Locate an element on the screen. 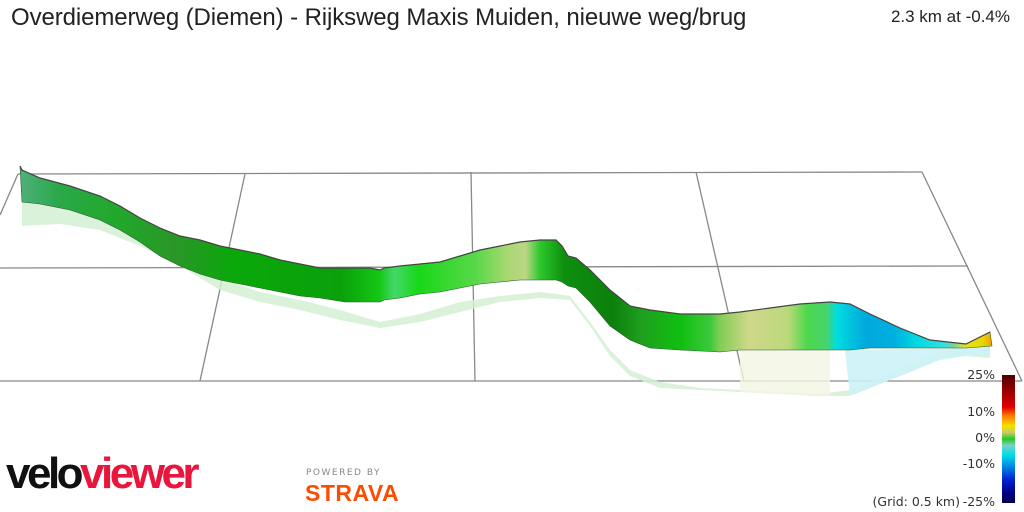  powered-by-label: POWERED BY is located at coordinates (344, 473).